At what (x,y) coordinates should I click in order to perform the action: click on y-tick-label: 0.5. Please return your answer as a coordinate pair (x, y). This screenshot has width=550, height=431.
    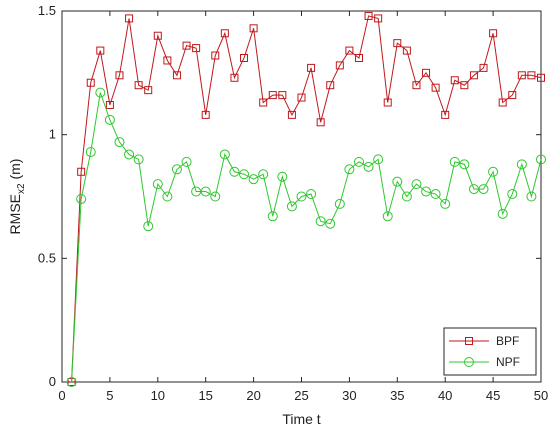
    Looking at the image, I should click on (47, 257).